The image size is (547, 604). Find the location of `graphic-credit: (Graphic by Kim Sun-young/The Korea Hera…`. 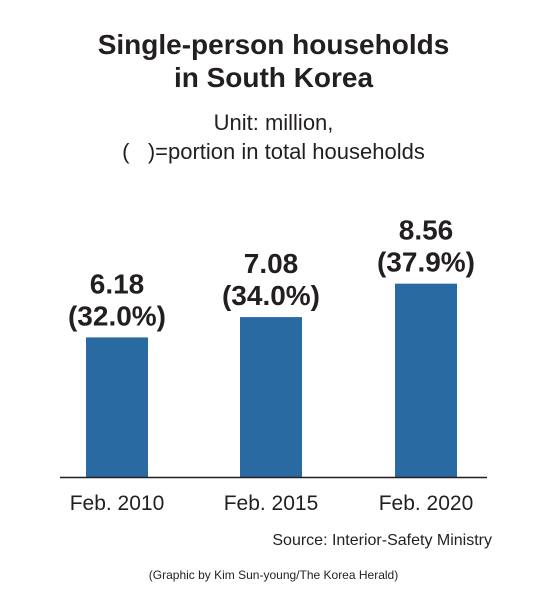

graphic-credit: (Graphic by Kim Sun-young/The Korea Hera… is located at coordinates (273, 575).